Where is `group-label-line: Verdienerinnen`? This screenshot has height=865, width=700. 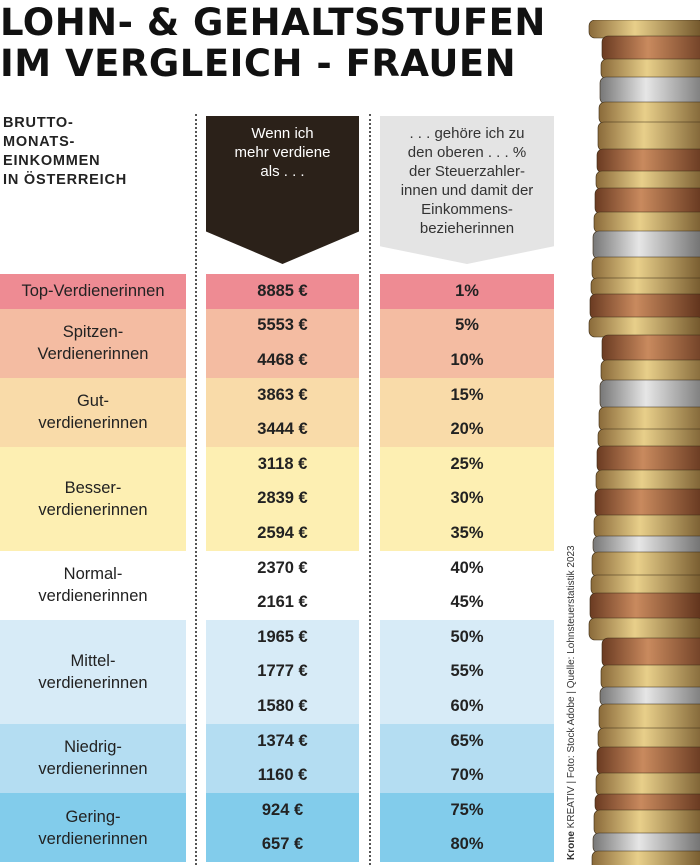 group-label-line: Verdienerinnen is located at coordinates (93, 354).